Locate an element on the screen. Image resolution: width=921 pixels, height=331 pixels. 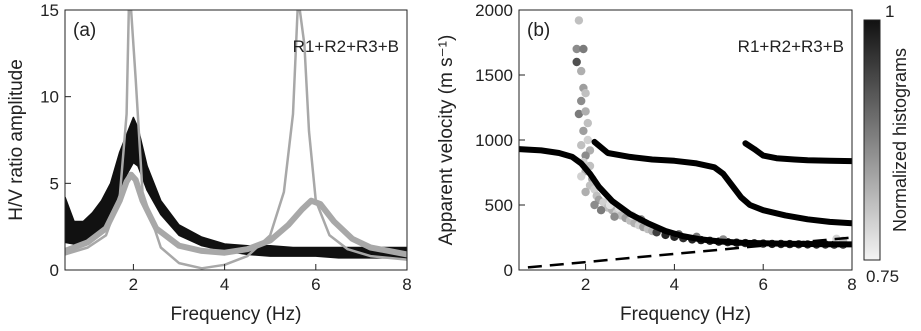
panel-a-y-axis-label: H/V ratio amplitude is located at coordinates (16, 140).